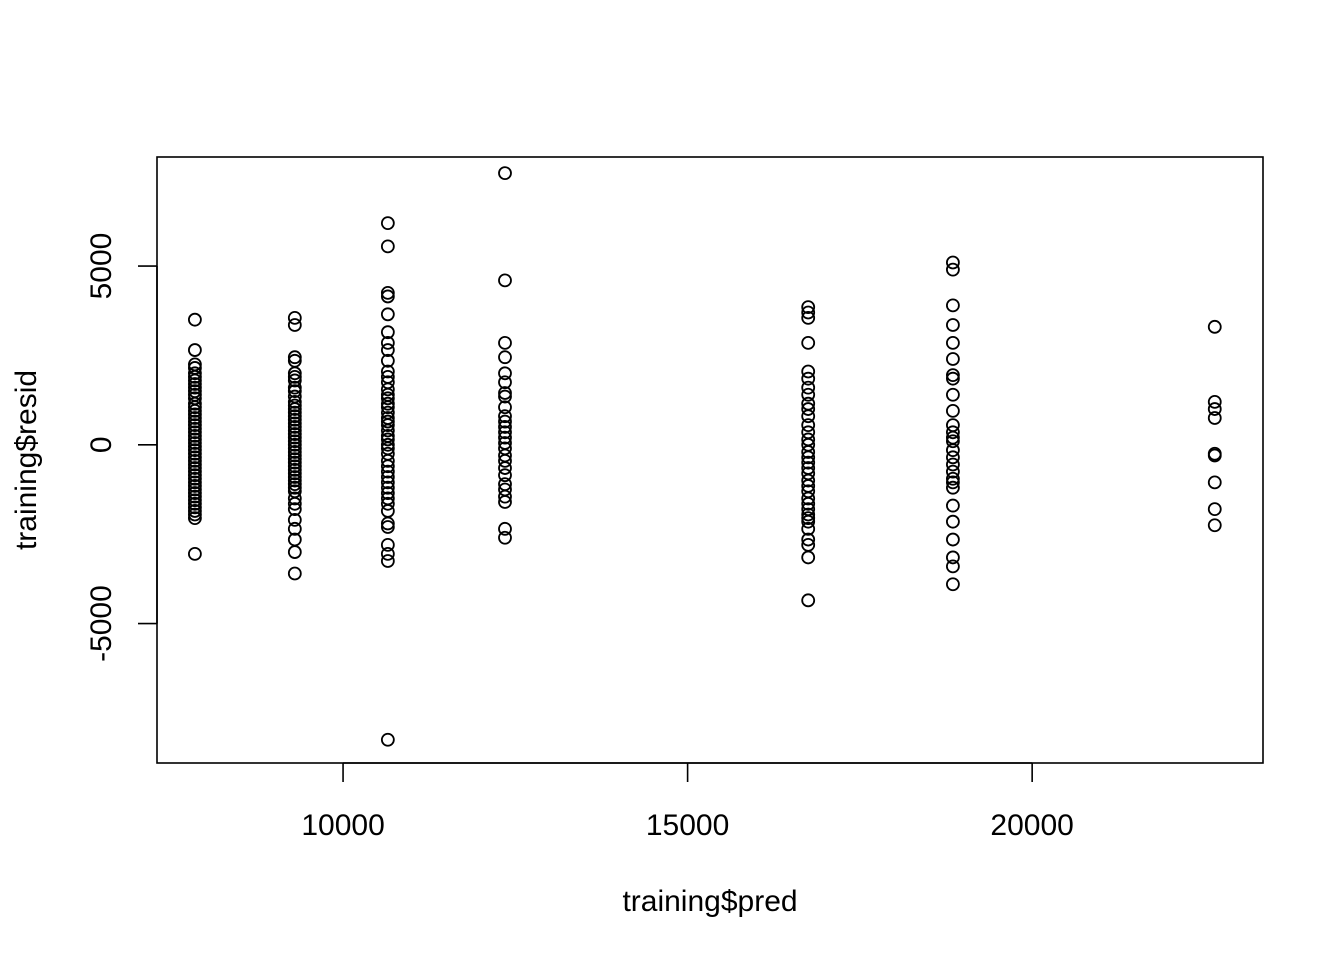 The height and width of the screenshot is (960, 1344). I want to click on x-tick-label: 20000, so click(1031, 825).